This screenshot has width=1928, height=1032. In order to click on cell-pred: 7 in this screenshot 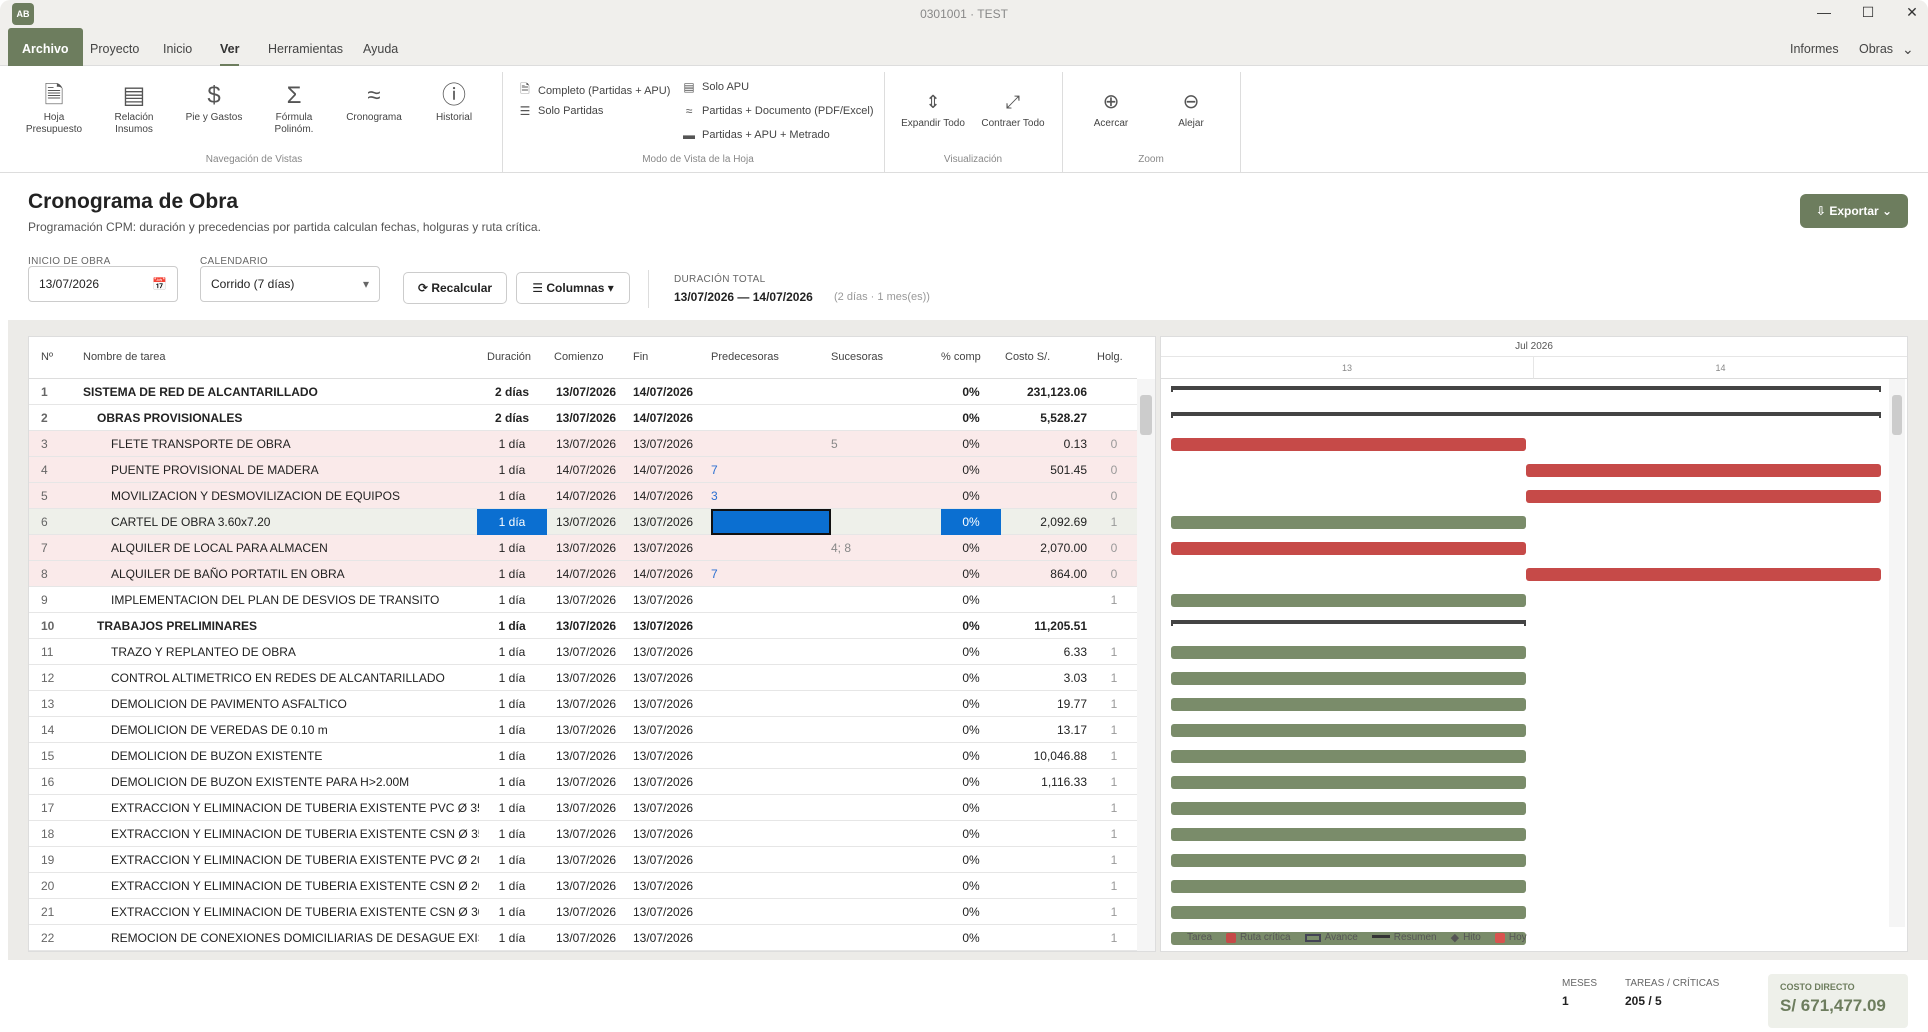, I will do `click(714, 574)`.